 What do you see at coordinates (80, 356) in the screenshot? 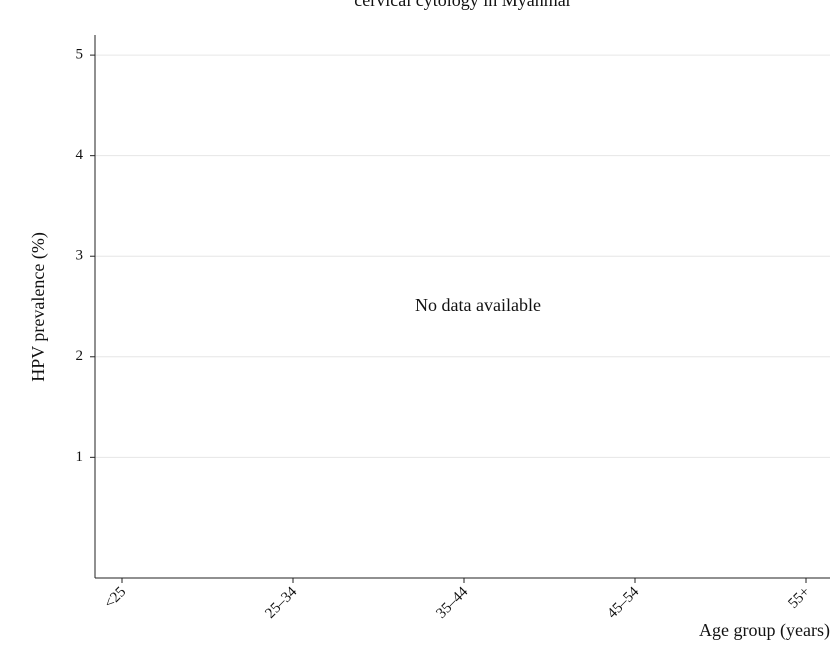
I see `y-tick-label: 2` at bounding box center [80, 356].